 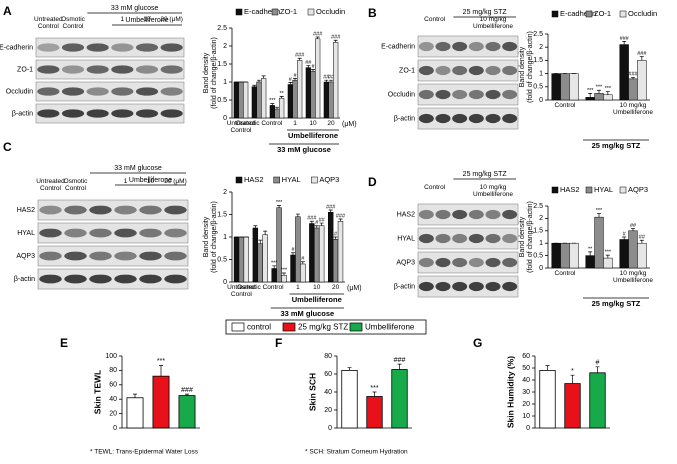 I want to click on blot-column: Control, so click(x=435, y=187).